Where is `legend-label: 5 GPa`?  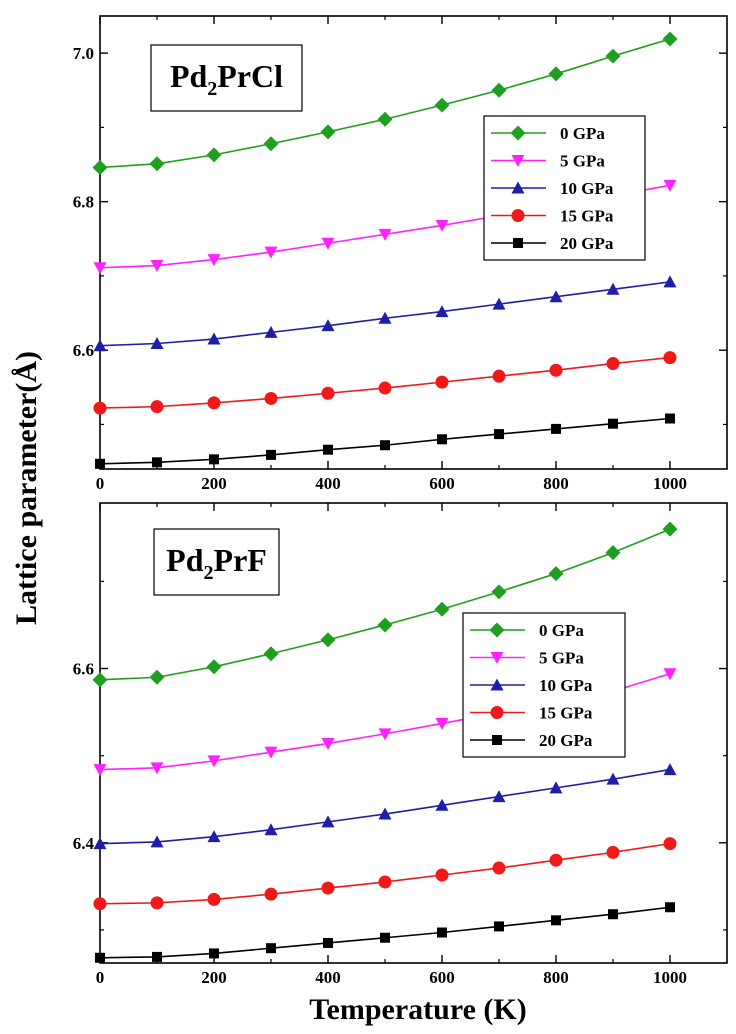
legend-label: 5 GPa is located at coordinates (561, 658).